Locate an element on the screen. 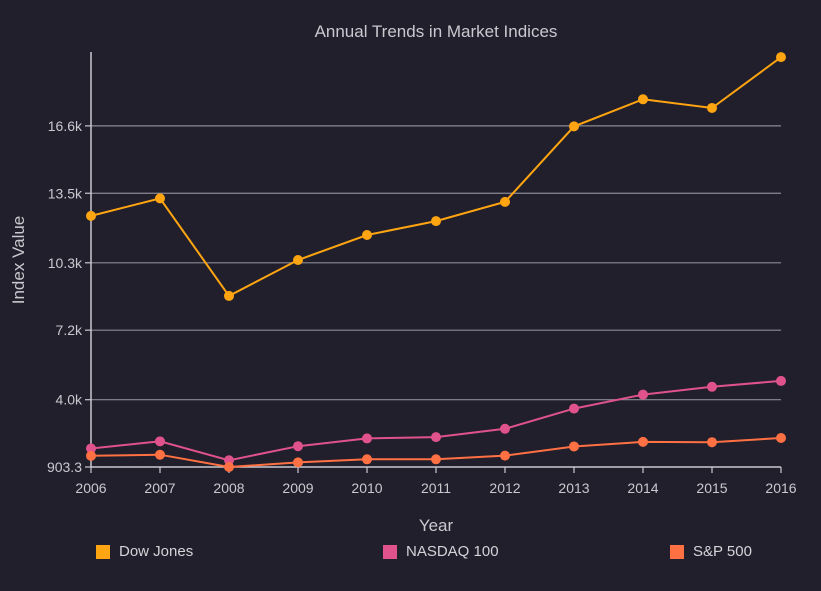 Image resolution: width=821 pixels, height=591 pixels. x-tick-label: 2014 is located at coordinates (642, 488).